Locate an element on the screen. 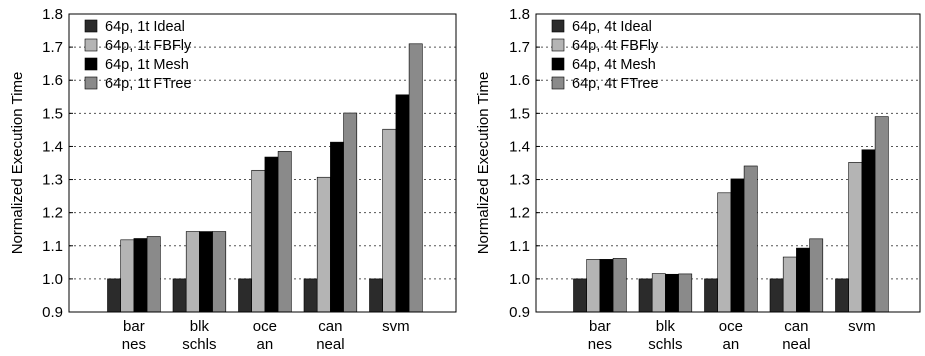  legend-label: 64p, 1t Ideal is located at coordinates (145, 27).